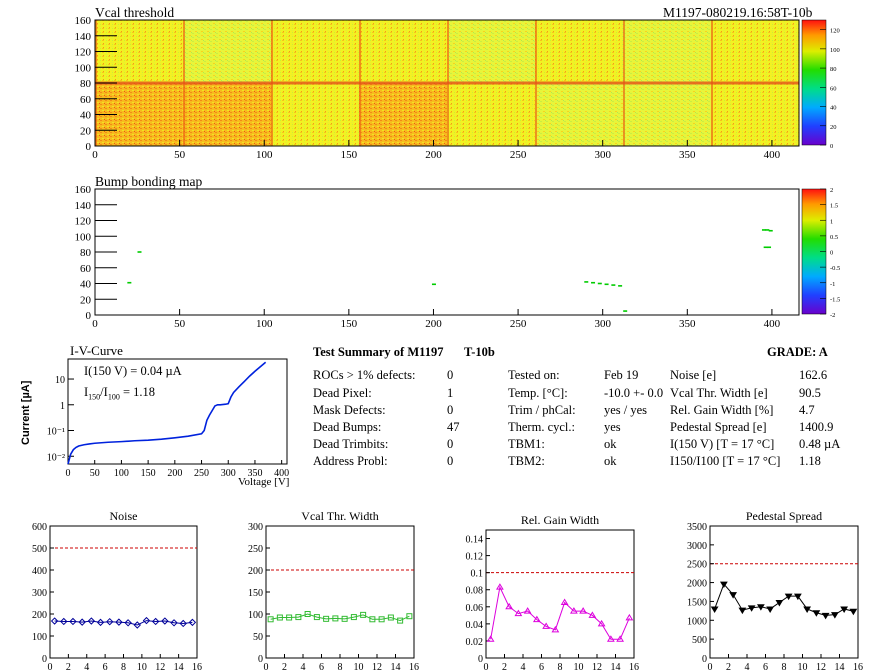  Describe the element at coordinates (180, 324) in the screenshot. I see `bump-x-tick-label: 50` at that location.